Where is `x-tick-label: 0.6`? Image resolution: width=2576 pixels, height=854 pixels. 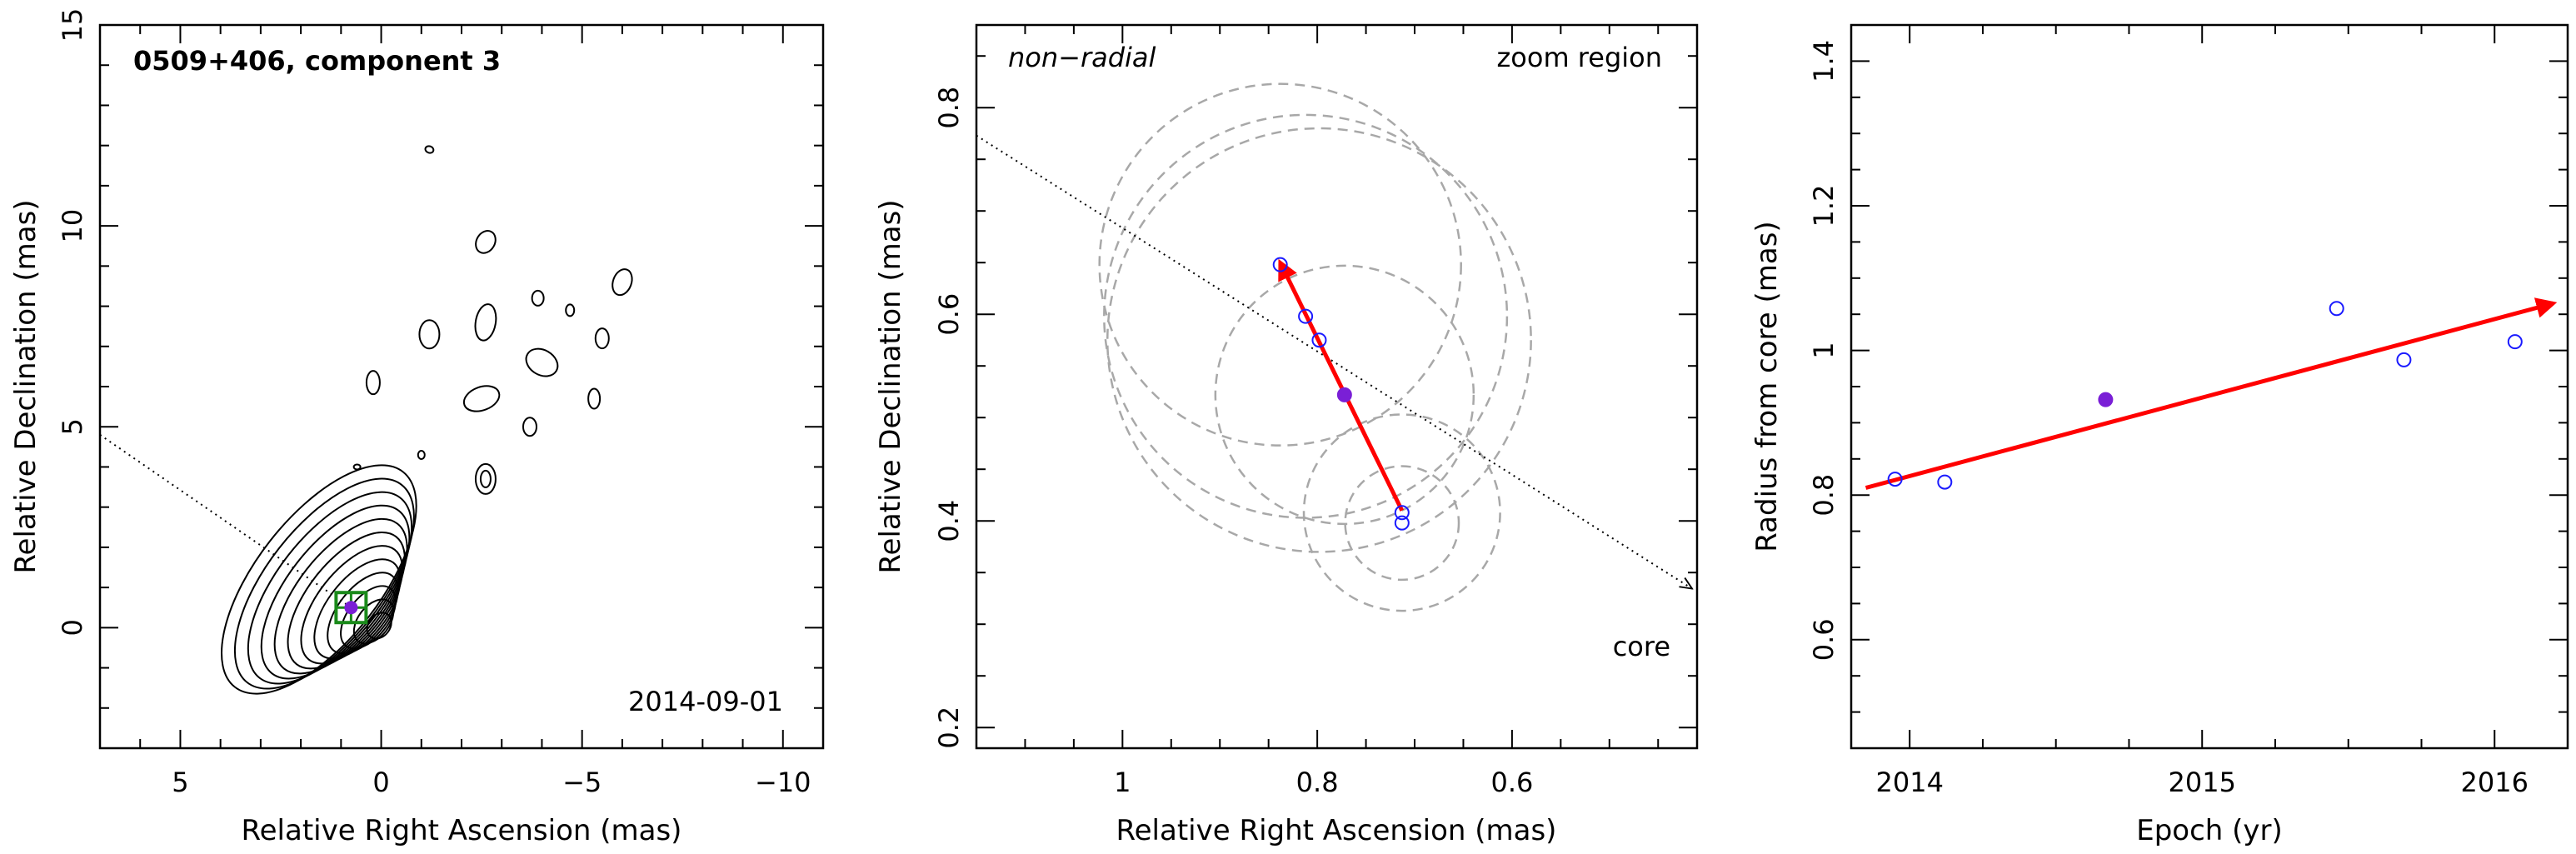
x-tick-label: 0.6 is located at coordinates (1511, 782).